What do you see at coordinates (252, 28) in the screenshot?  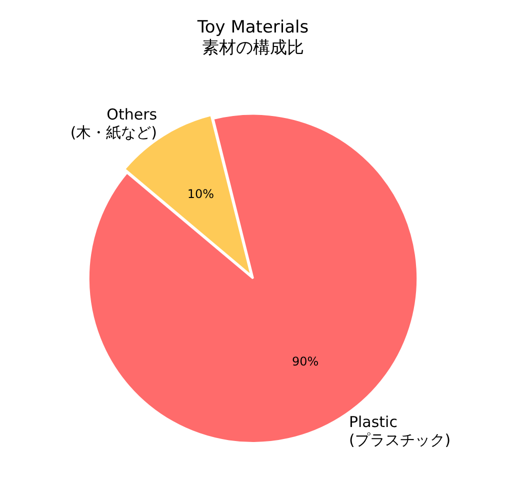 I see `chart-title: Toy Materials` at bounding box center [252, 28].